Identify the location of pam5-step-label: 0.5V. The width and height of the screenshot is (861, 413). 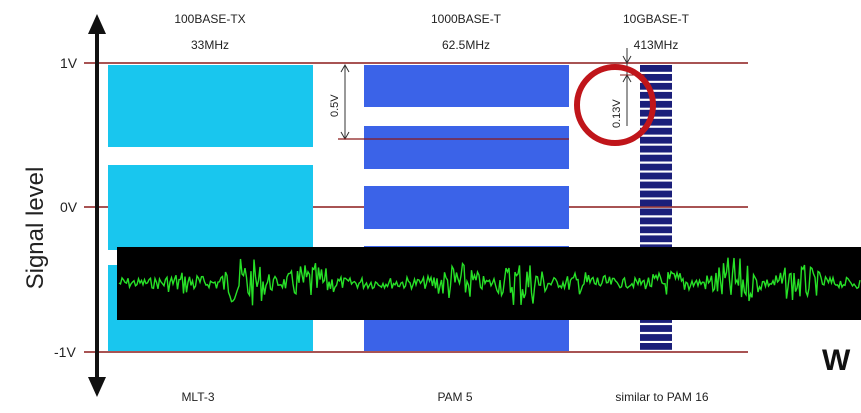
(335, 105).